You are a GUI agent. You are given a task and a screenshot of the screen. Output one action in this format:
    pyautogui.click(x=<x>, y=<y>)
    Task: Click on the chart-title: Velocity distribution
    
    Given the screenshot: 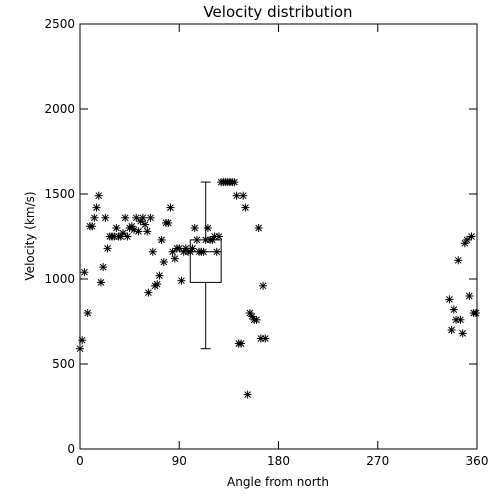 What is the action you would take?
    pyautogui.click(x=277, y=12)
    